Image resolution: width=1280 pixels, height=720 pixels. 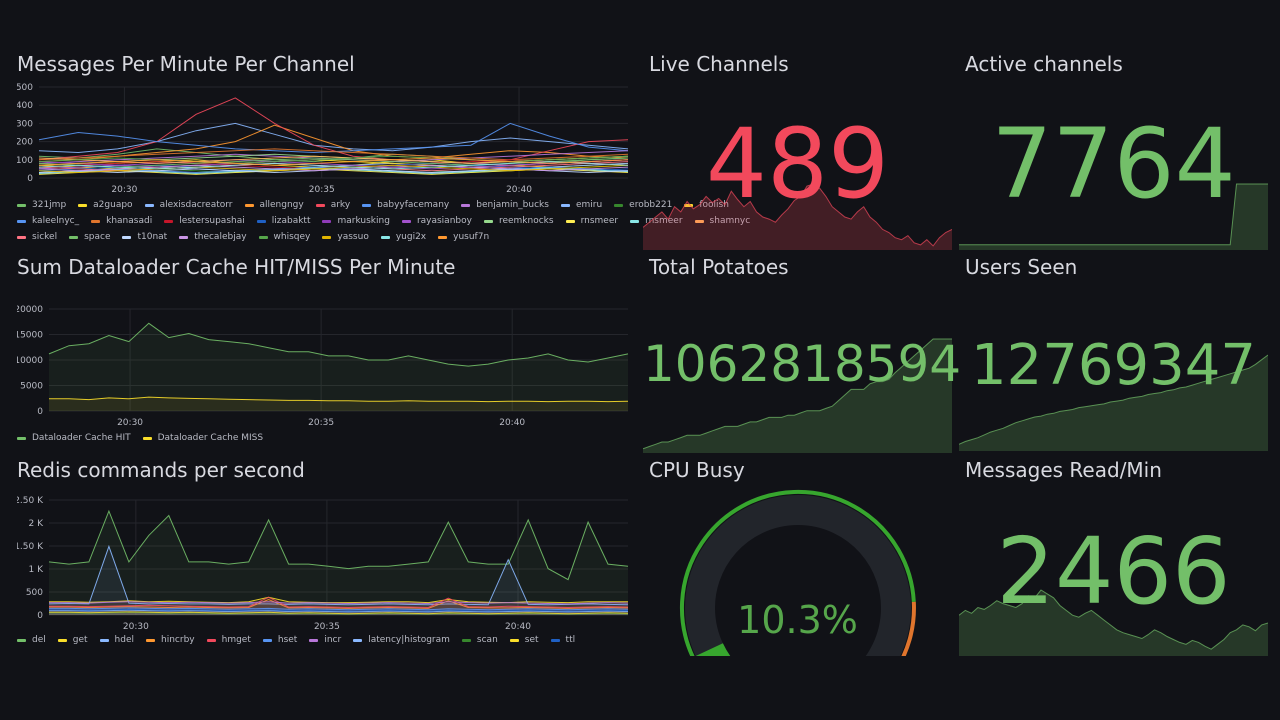 What do you see at coordinates (401, 640) in the screenshot?
I see `legend-item: latency|histogram` at bounding box center [401, 640].